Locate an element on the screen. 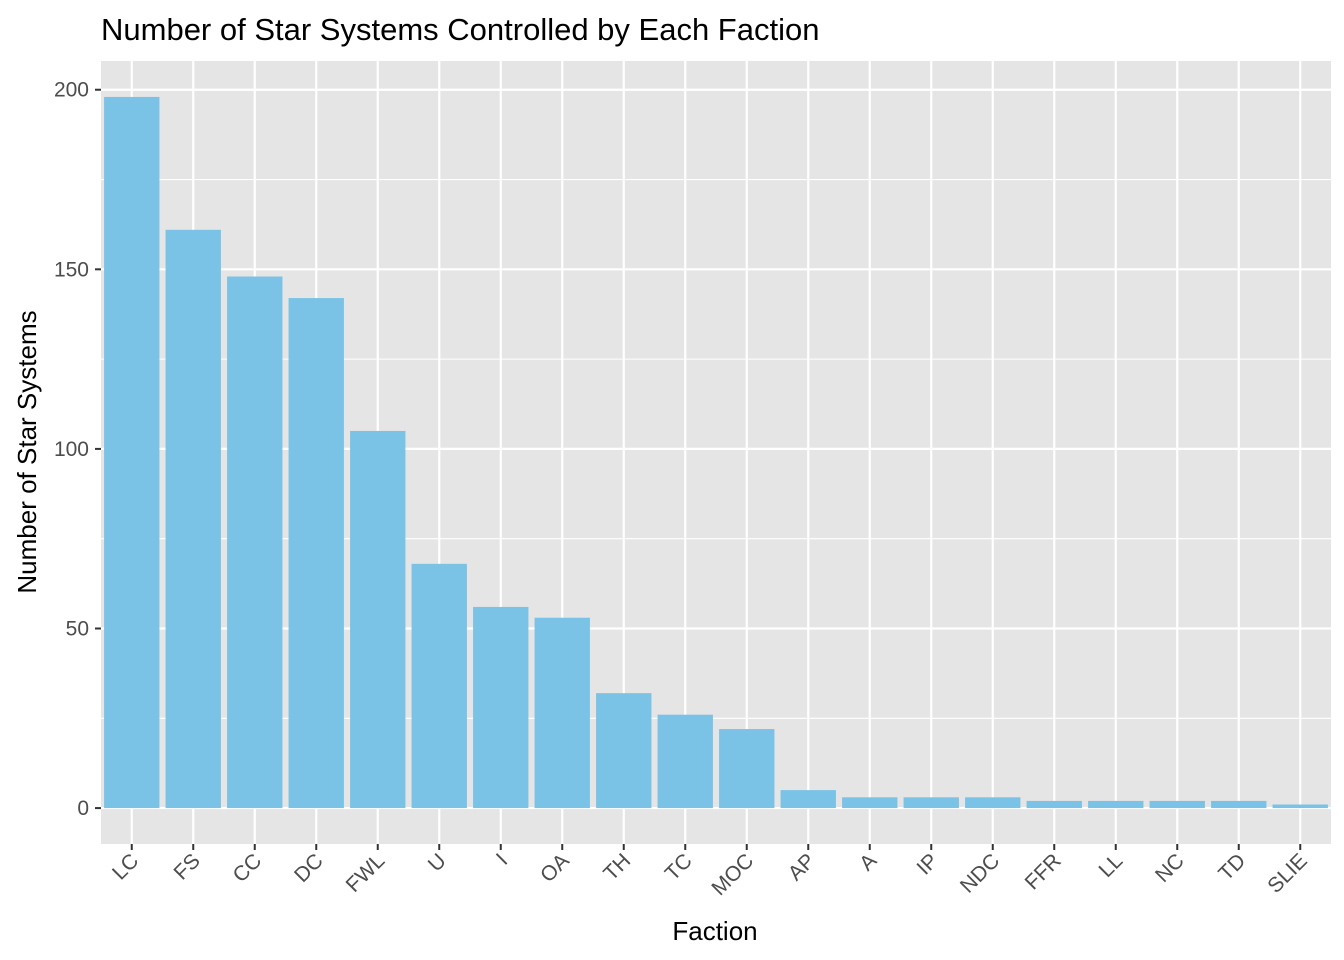 This screenshot has height=960, width=1344. x-axis-title: Faction is located at coordinates (714, 931).